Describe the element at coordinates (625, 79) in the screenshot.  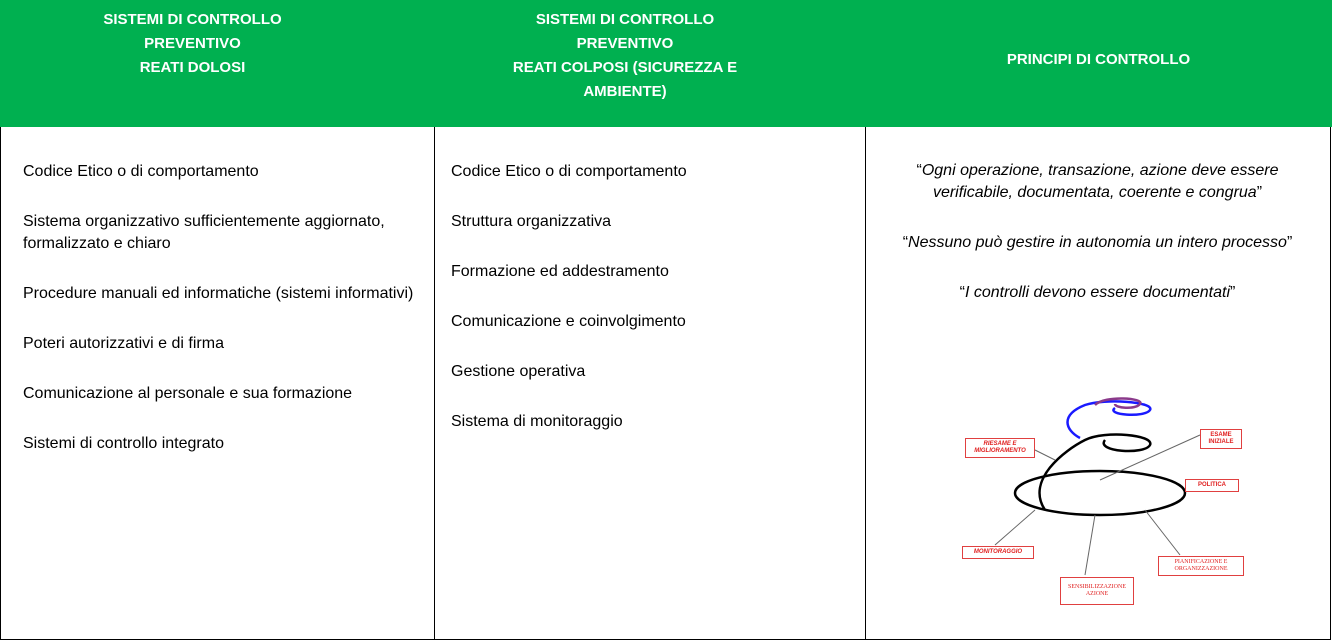
I see `header-line: REATI COLPOSI (SICUREZZA E AMBIENTE)` at that location.